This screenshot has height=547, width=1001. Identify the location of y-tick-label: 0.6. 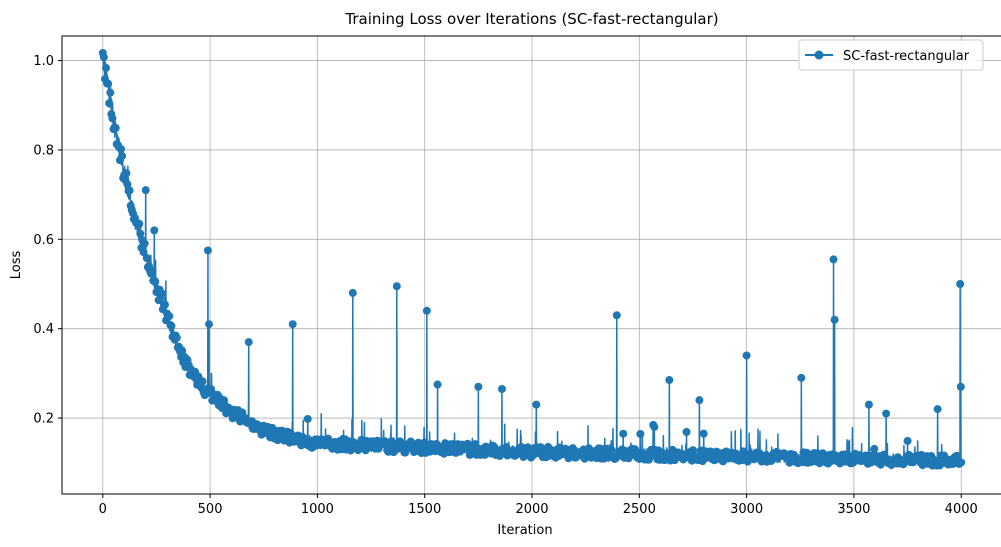
(43, 240).